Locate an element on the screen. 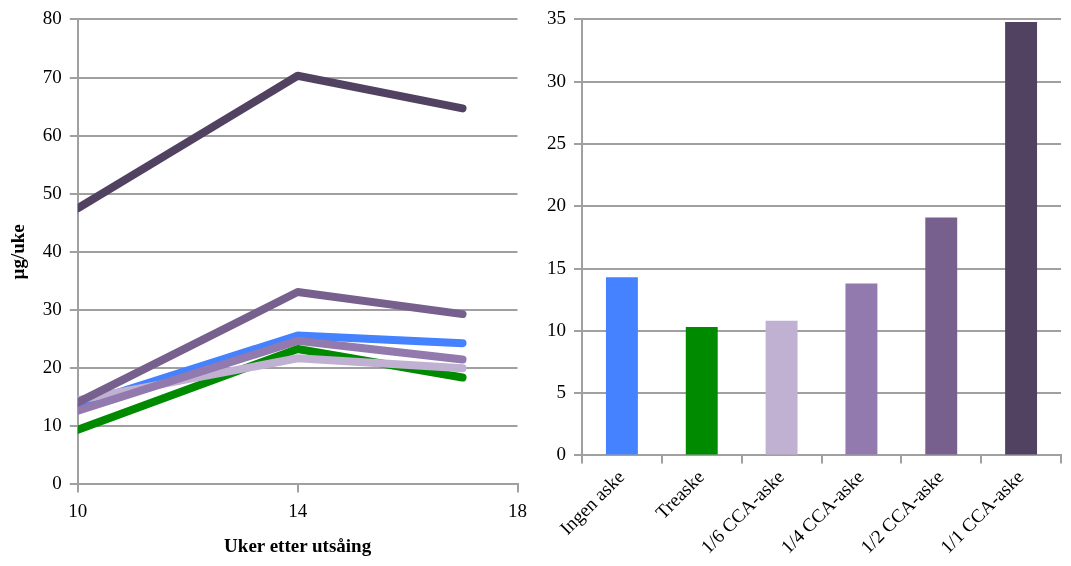 The image size is (1071, 566). y-tick-label: 60 is located at coordinates (52, 134).